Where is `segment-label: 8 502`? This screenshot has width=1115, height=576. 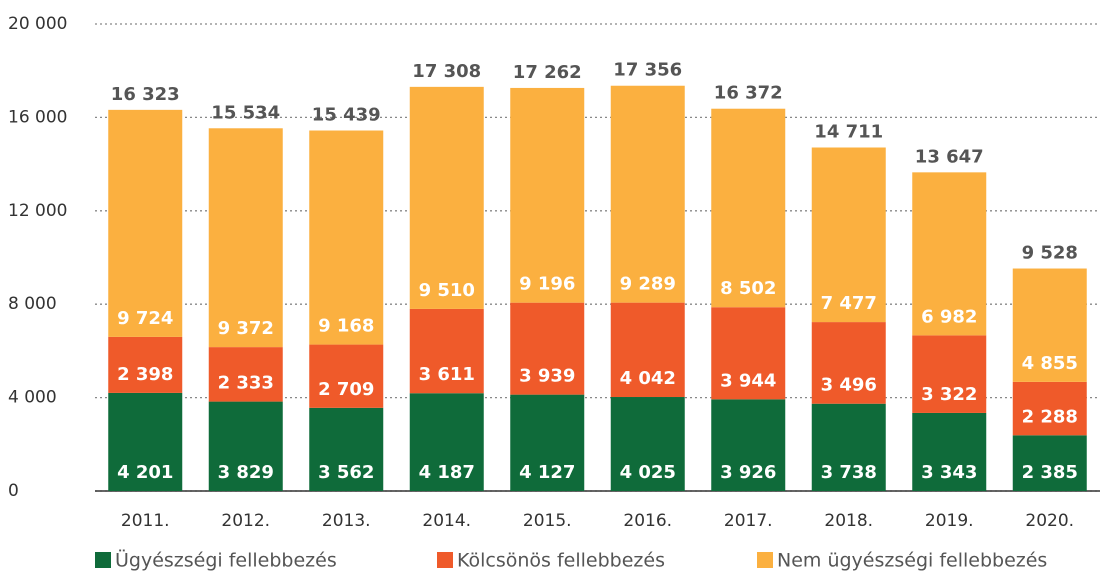 segment-label: 8 502 is located at coordinates (748, 288).